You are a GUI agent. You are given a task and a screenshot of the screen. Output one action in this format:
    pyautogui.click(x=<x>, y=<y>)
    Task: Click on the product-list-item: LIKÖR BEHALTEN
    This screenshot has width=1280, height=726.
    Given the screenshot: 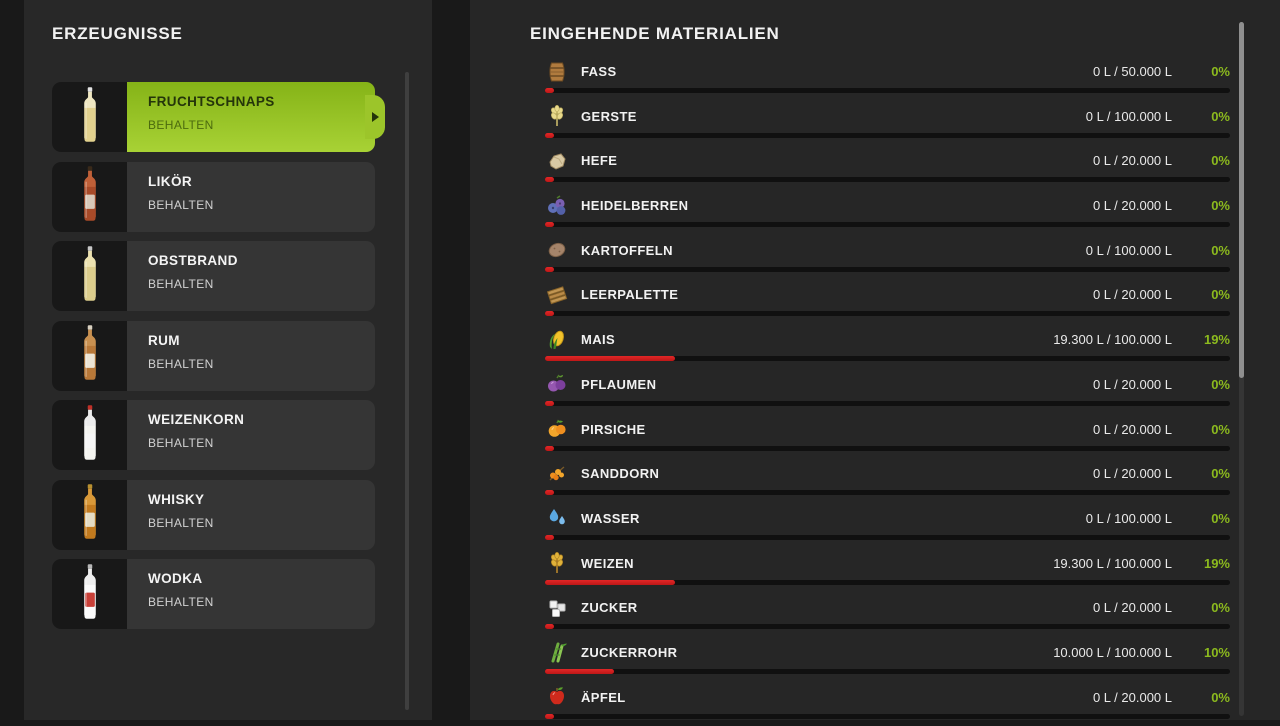 What is the action you would take?
    pyautogui.click(x=213, y=197)
    